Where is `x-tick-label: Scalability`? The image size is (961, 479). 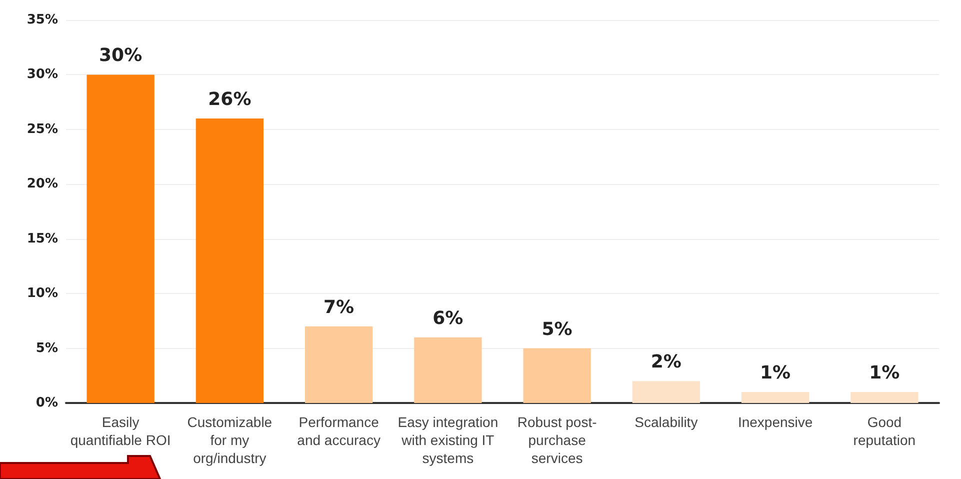
x-tick-label: Scalability is located at coordinates (666, 422).